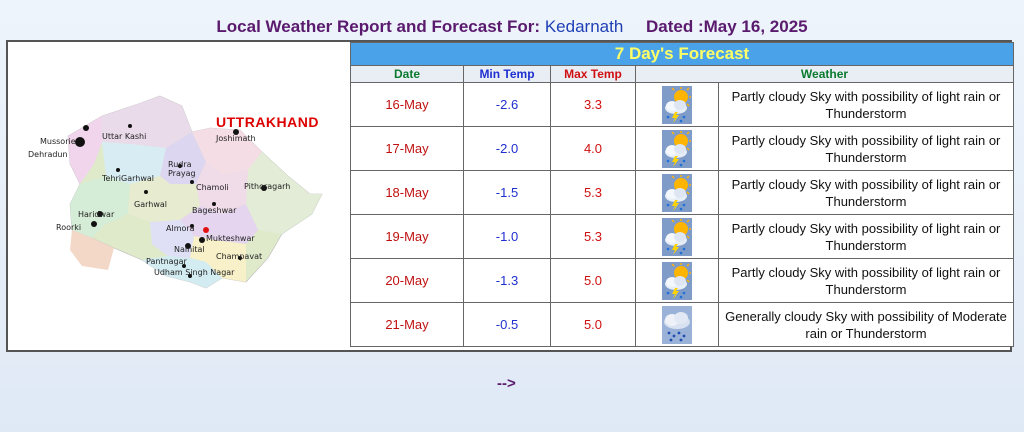 The image size is (1024, 432). I want to click on cell-min-temp: -1.0, so click(507, 236).